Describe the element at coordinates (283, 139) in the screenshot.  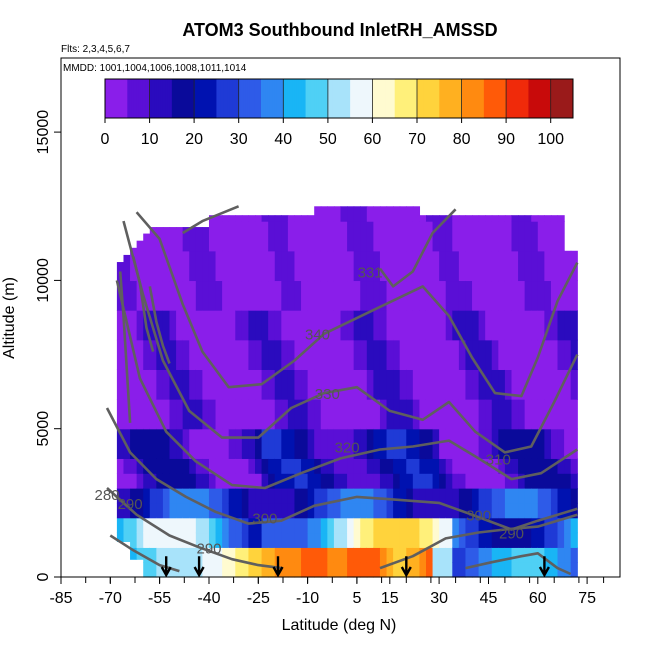
I see `colorbar-tick-label: 40` at that location.